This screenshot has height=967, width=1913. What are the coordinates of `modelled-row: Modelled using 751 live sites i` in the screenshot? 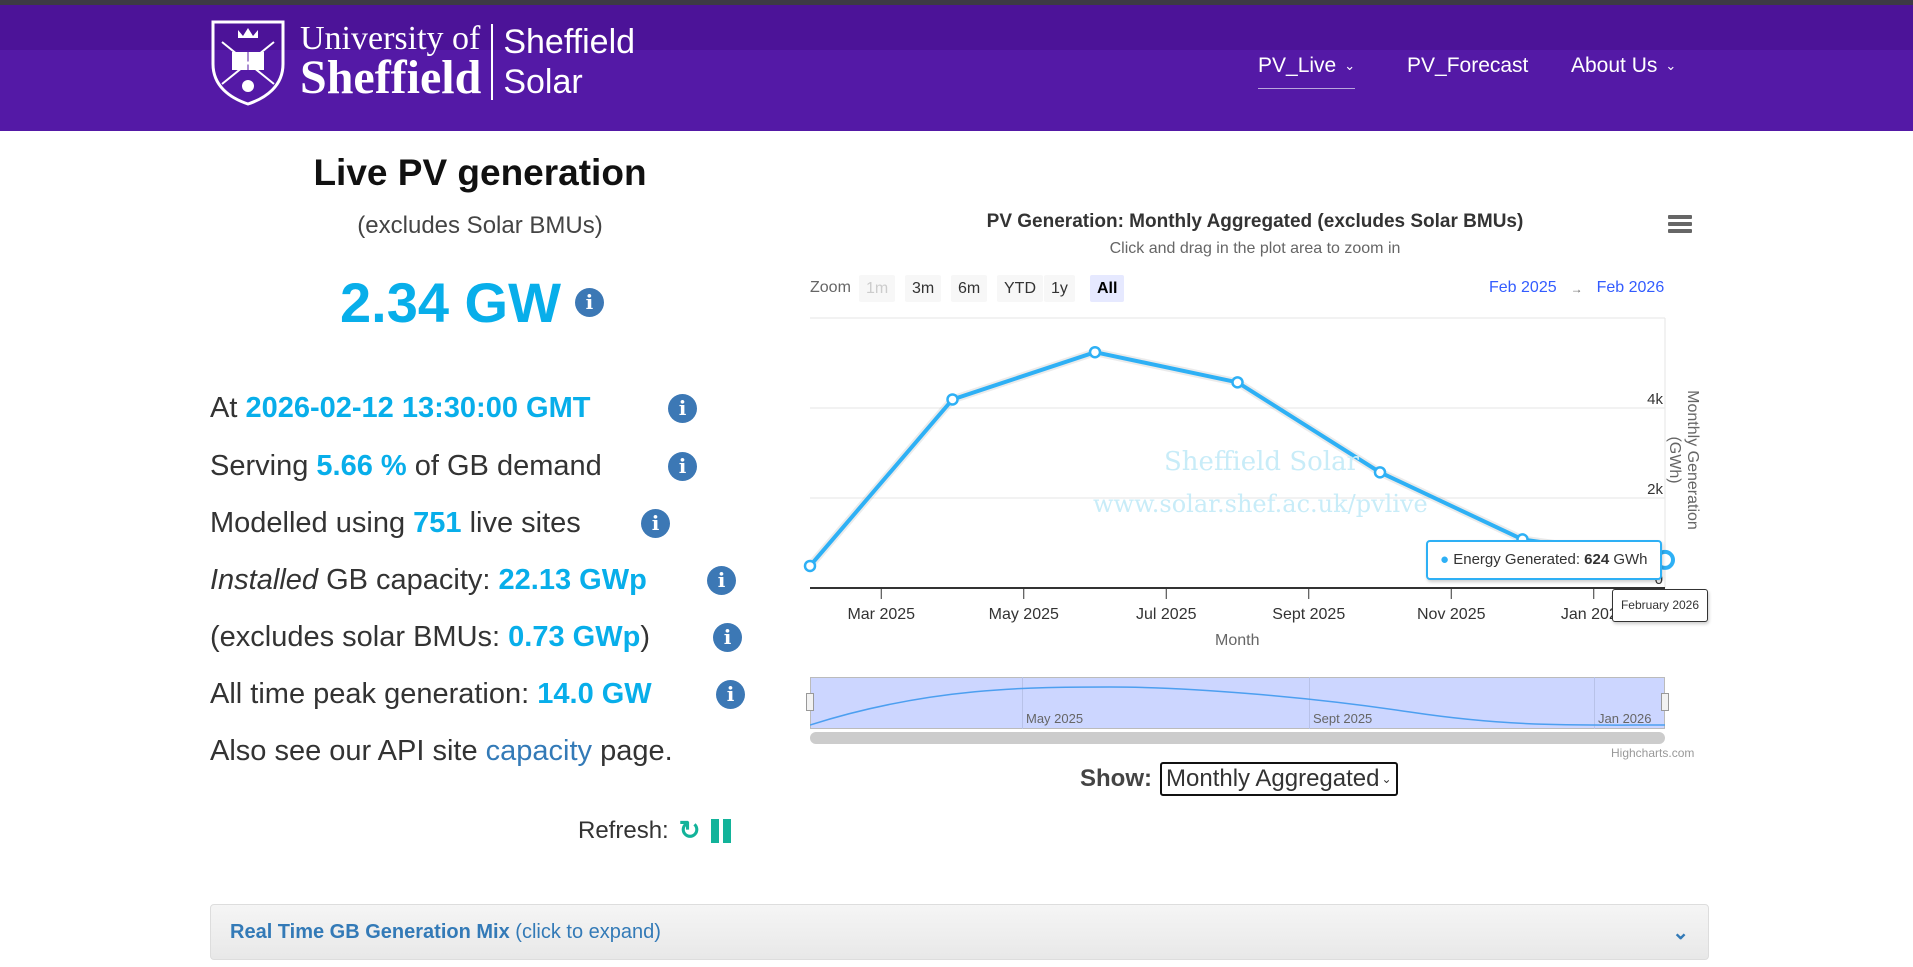 It's located at (440, 523).